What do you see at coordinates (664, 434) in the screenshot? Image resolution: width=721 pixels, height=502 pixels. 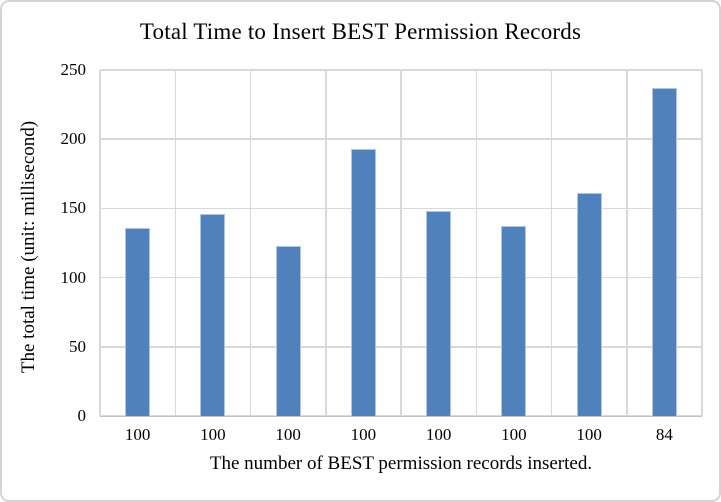 I see `x-tick-label: 84` at bounding box center [664, 434].